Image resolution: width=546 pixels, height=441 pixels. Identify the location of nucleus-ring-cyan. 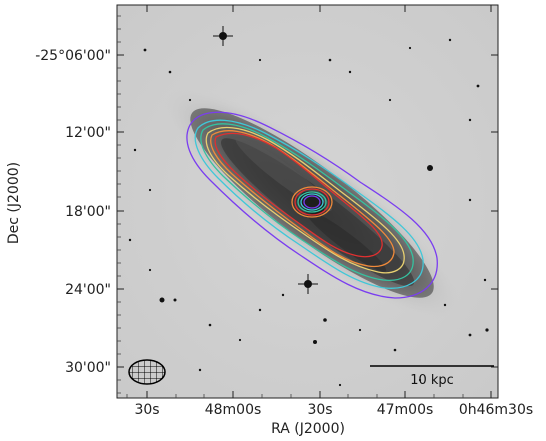
(312, 202).